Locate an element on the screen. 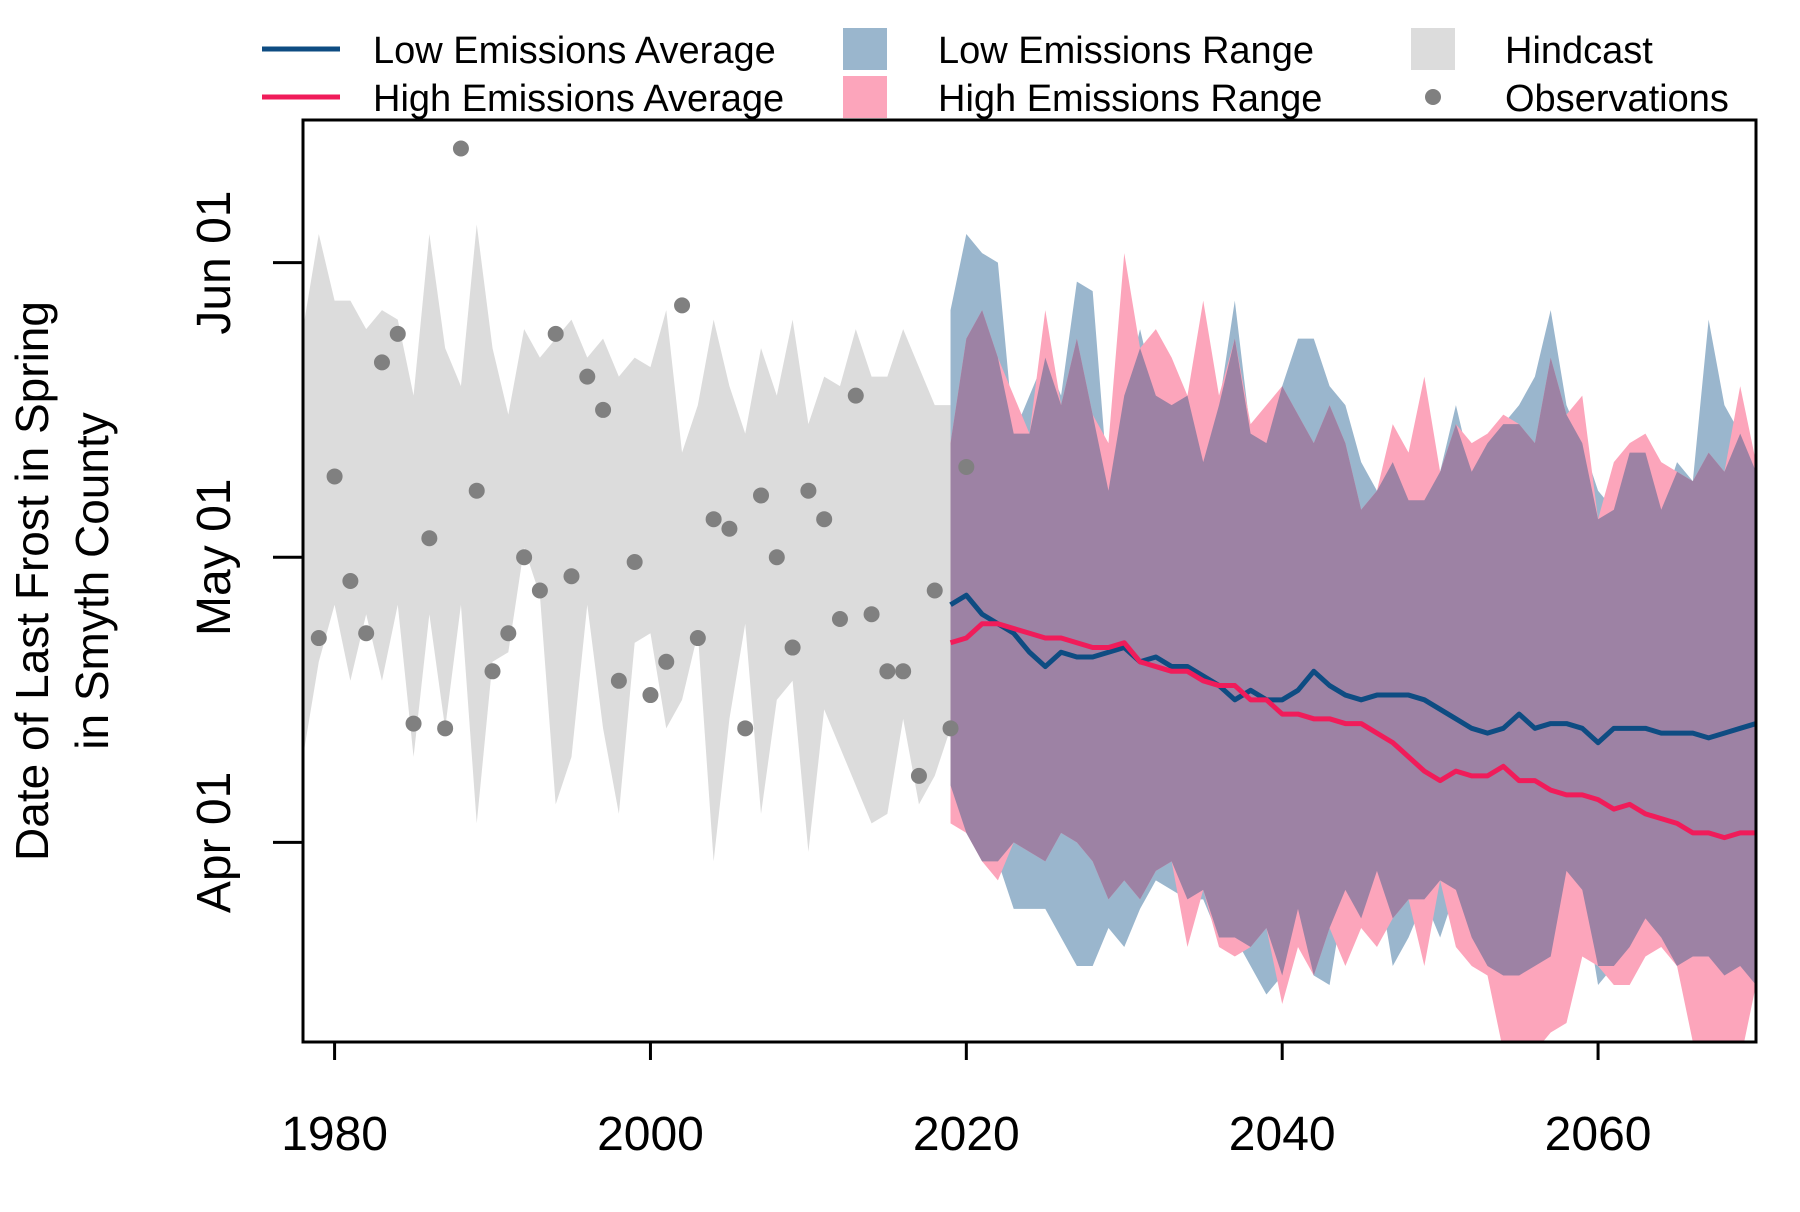 This screenshot has height=1212, width=1800. x-tick-label: 2000 is located at coordinates (650, 1134).